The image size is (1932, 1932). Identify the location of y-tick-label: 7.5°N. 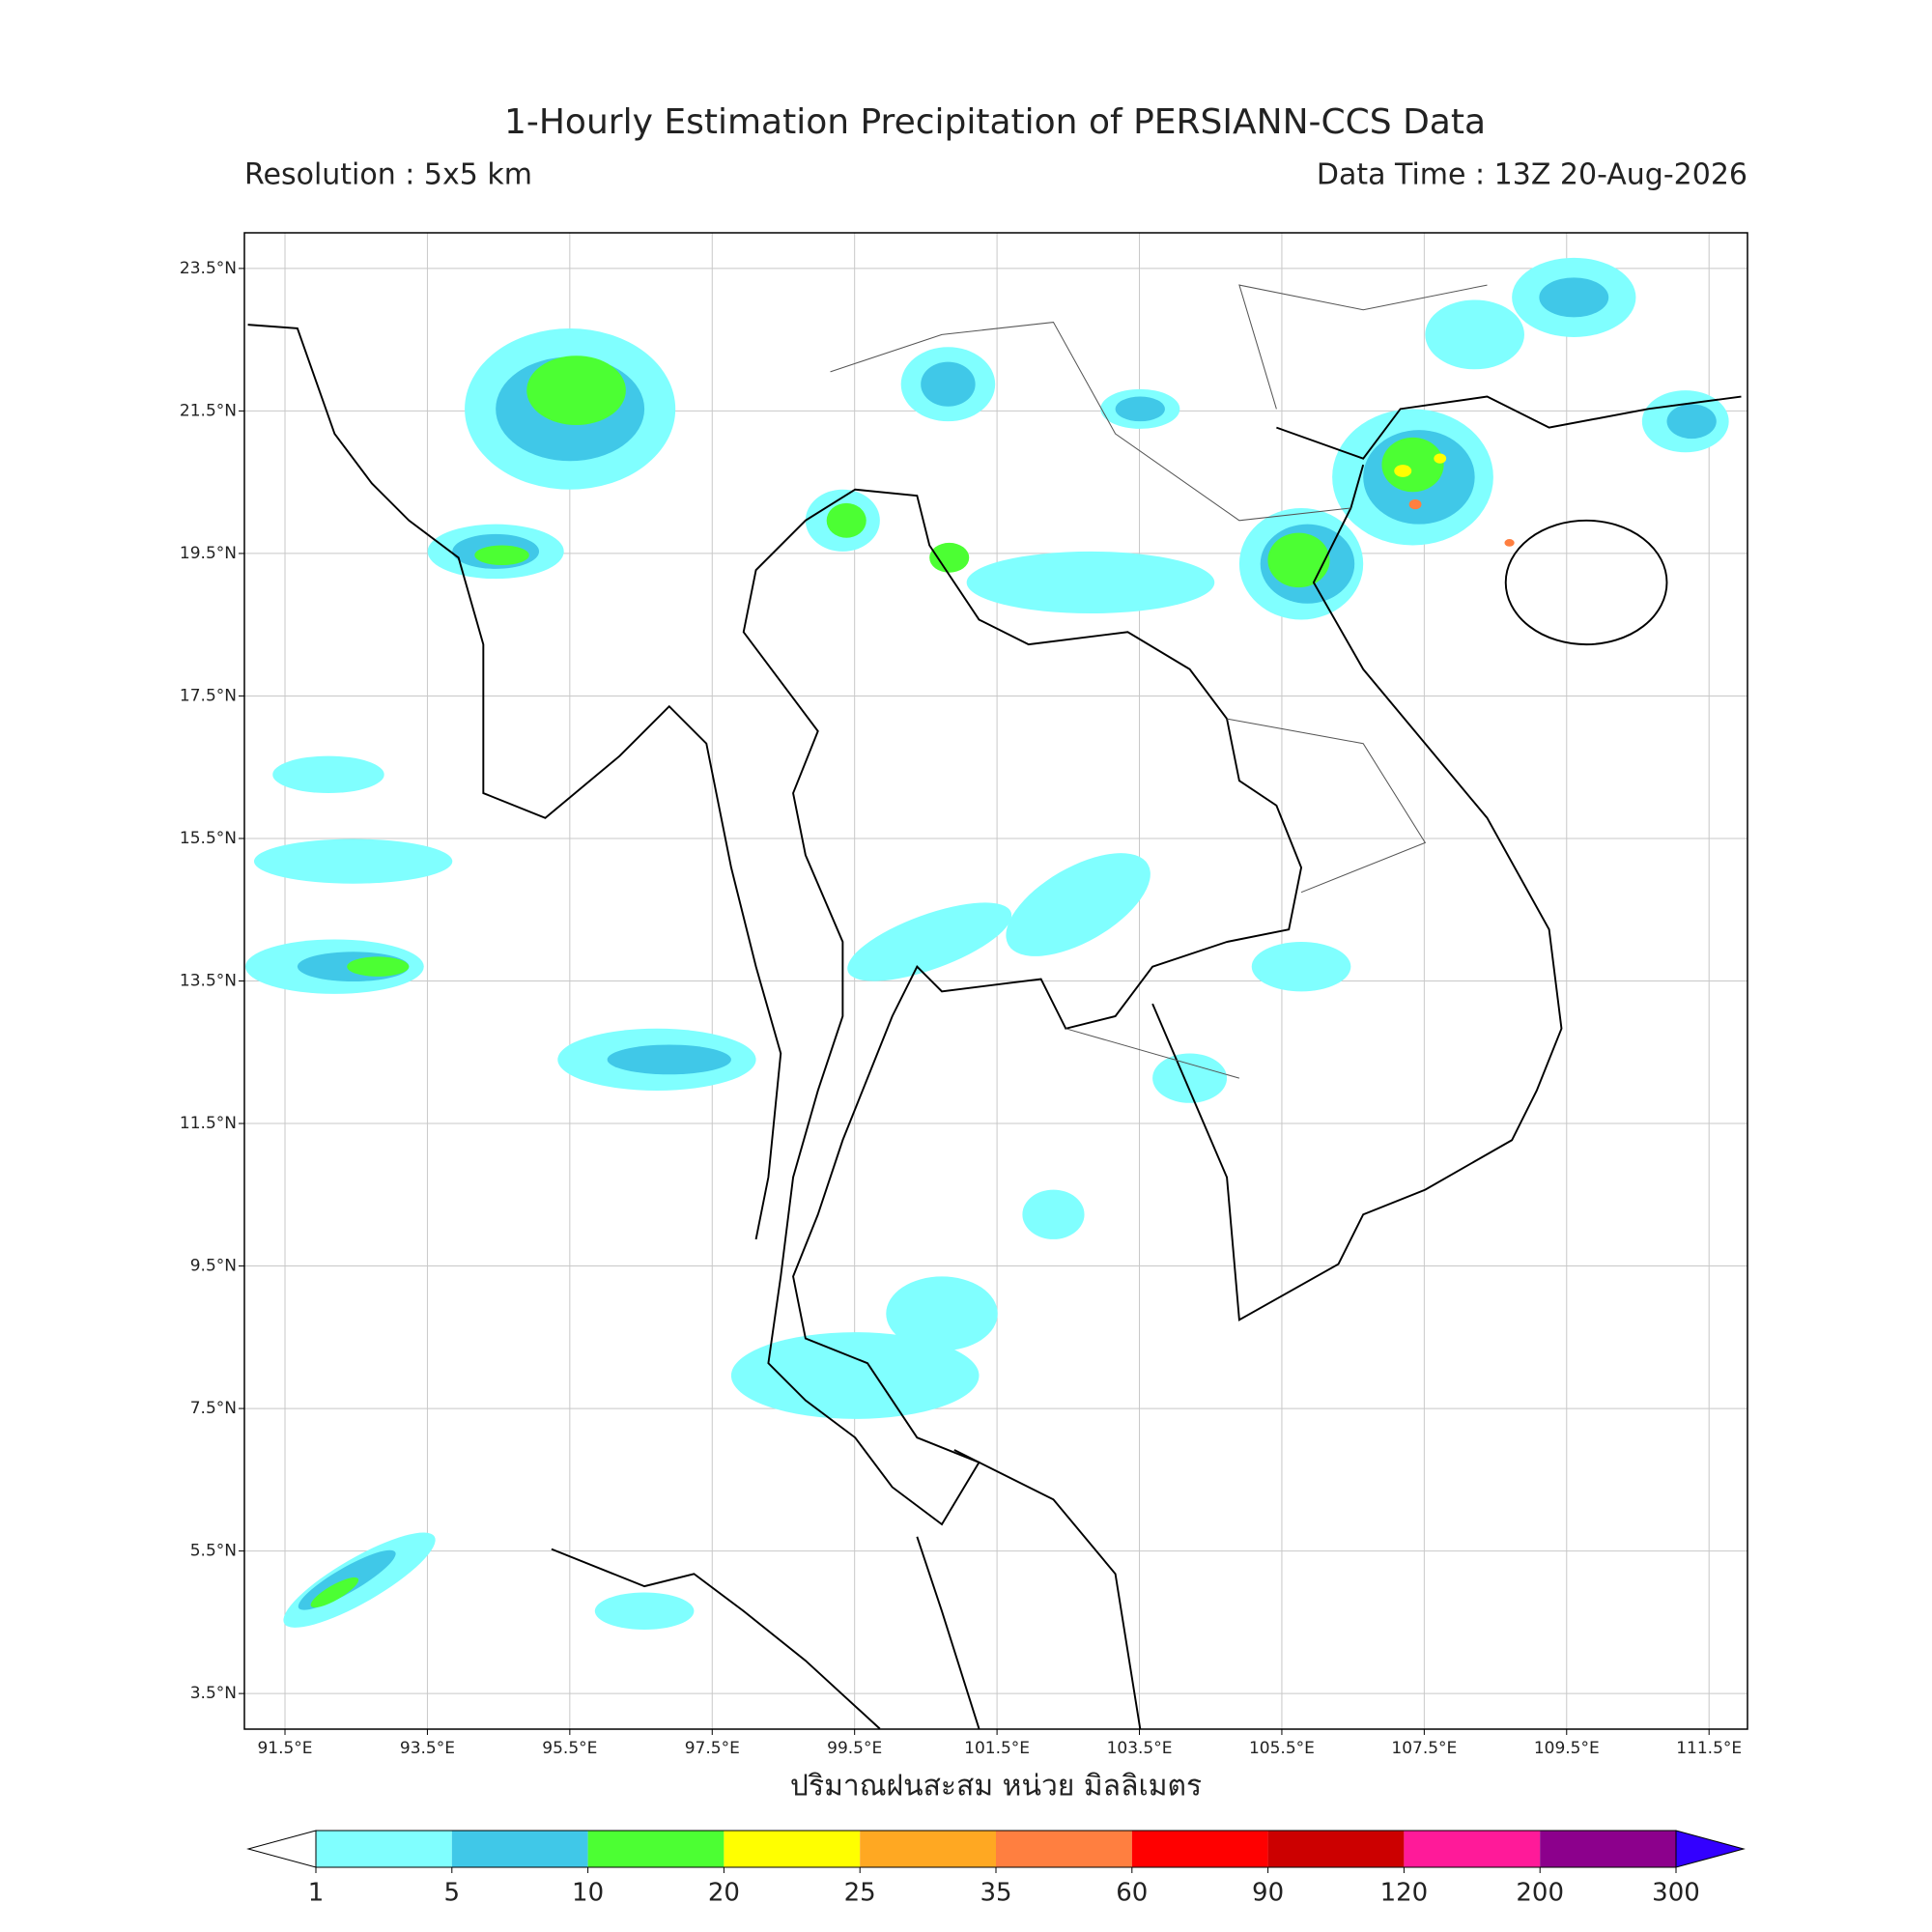
(213, 1408).